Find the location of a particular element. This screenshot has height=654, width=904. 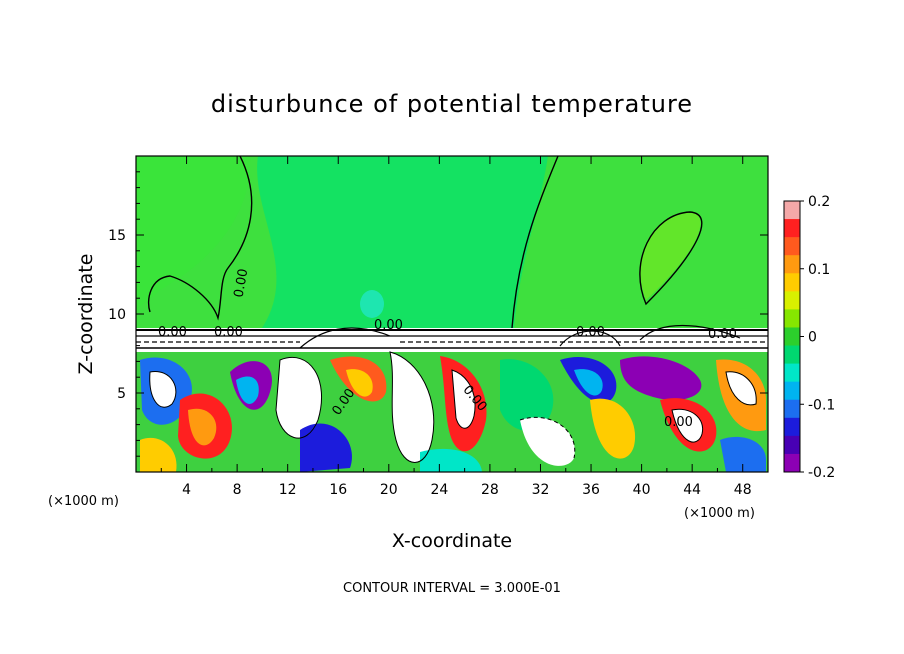

x-tick-label: 40 is located at coordinates (642, 490).